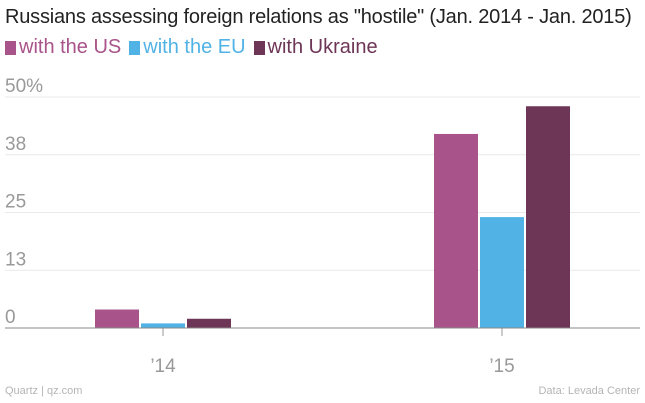  Describe the element at coordinates (501, 366) in the screenshot. I see `x-tick-label: ’15` at that location.